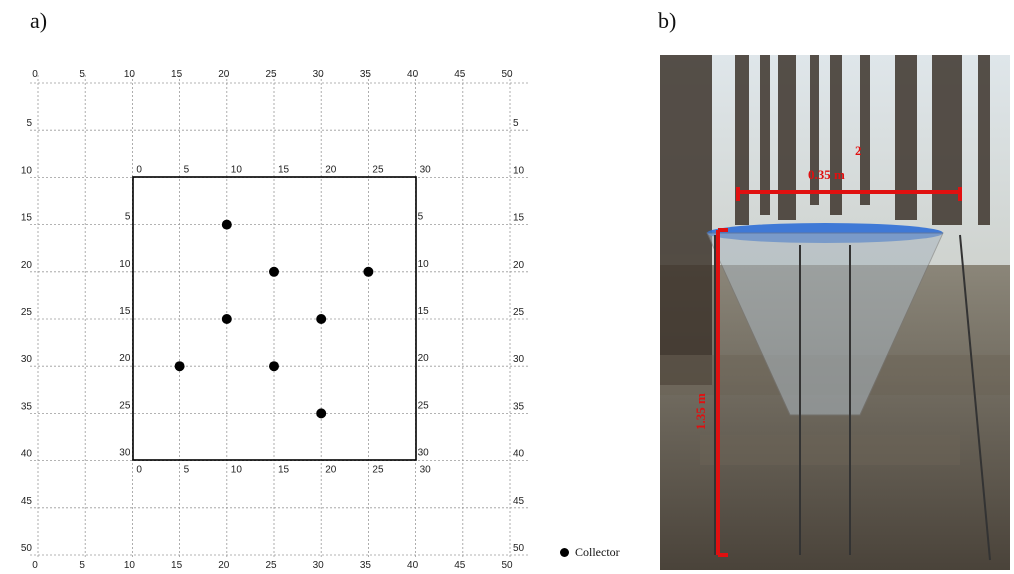 The width and height of the screenshot is (1014, 574). Describe the element at coordinates (507, 74) in the screenshot. I see `outer-tick-top: 50` at that location.